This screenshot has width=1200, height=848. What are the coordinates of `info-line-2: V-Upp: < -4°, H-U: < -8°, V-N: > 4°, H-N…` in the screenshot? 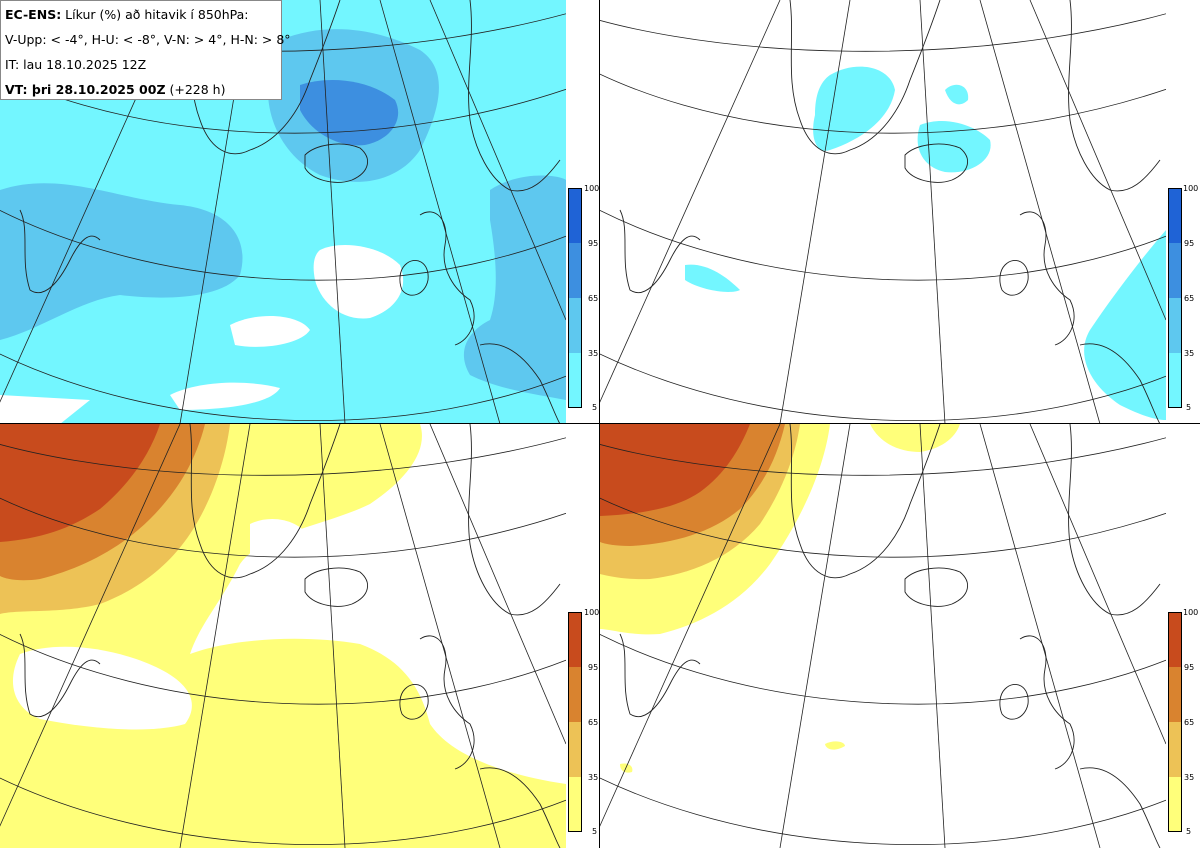 It's located at (148, 39).